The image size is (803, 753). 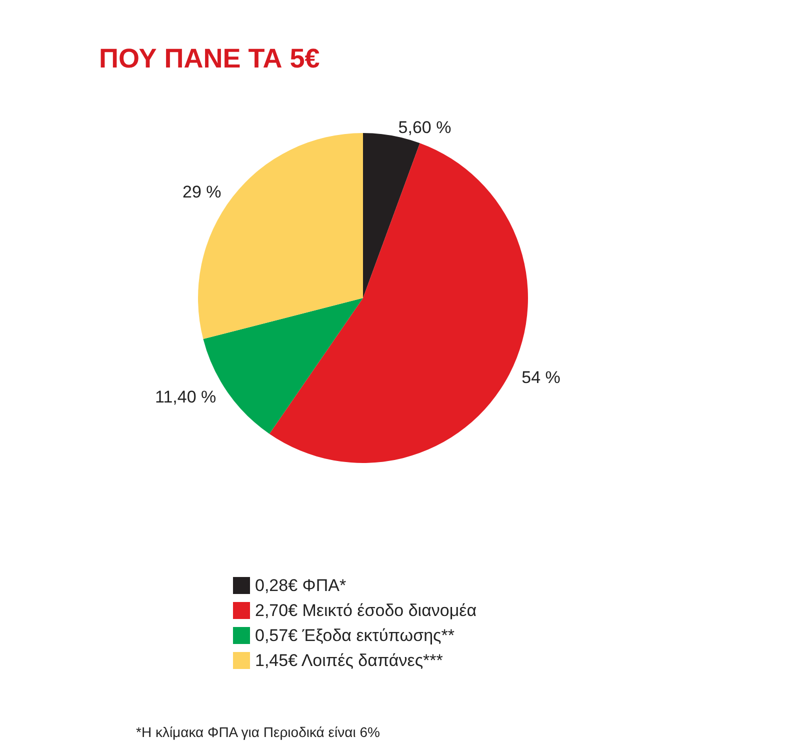 What do you see at coordinates (209, 59) in the screenshot?
I see `chart-title: ΠΟΥ ΠΑΝΕ ΤΑ 5€` at bounding box center [209, 59].